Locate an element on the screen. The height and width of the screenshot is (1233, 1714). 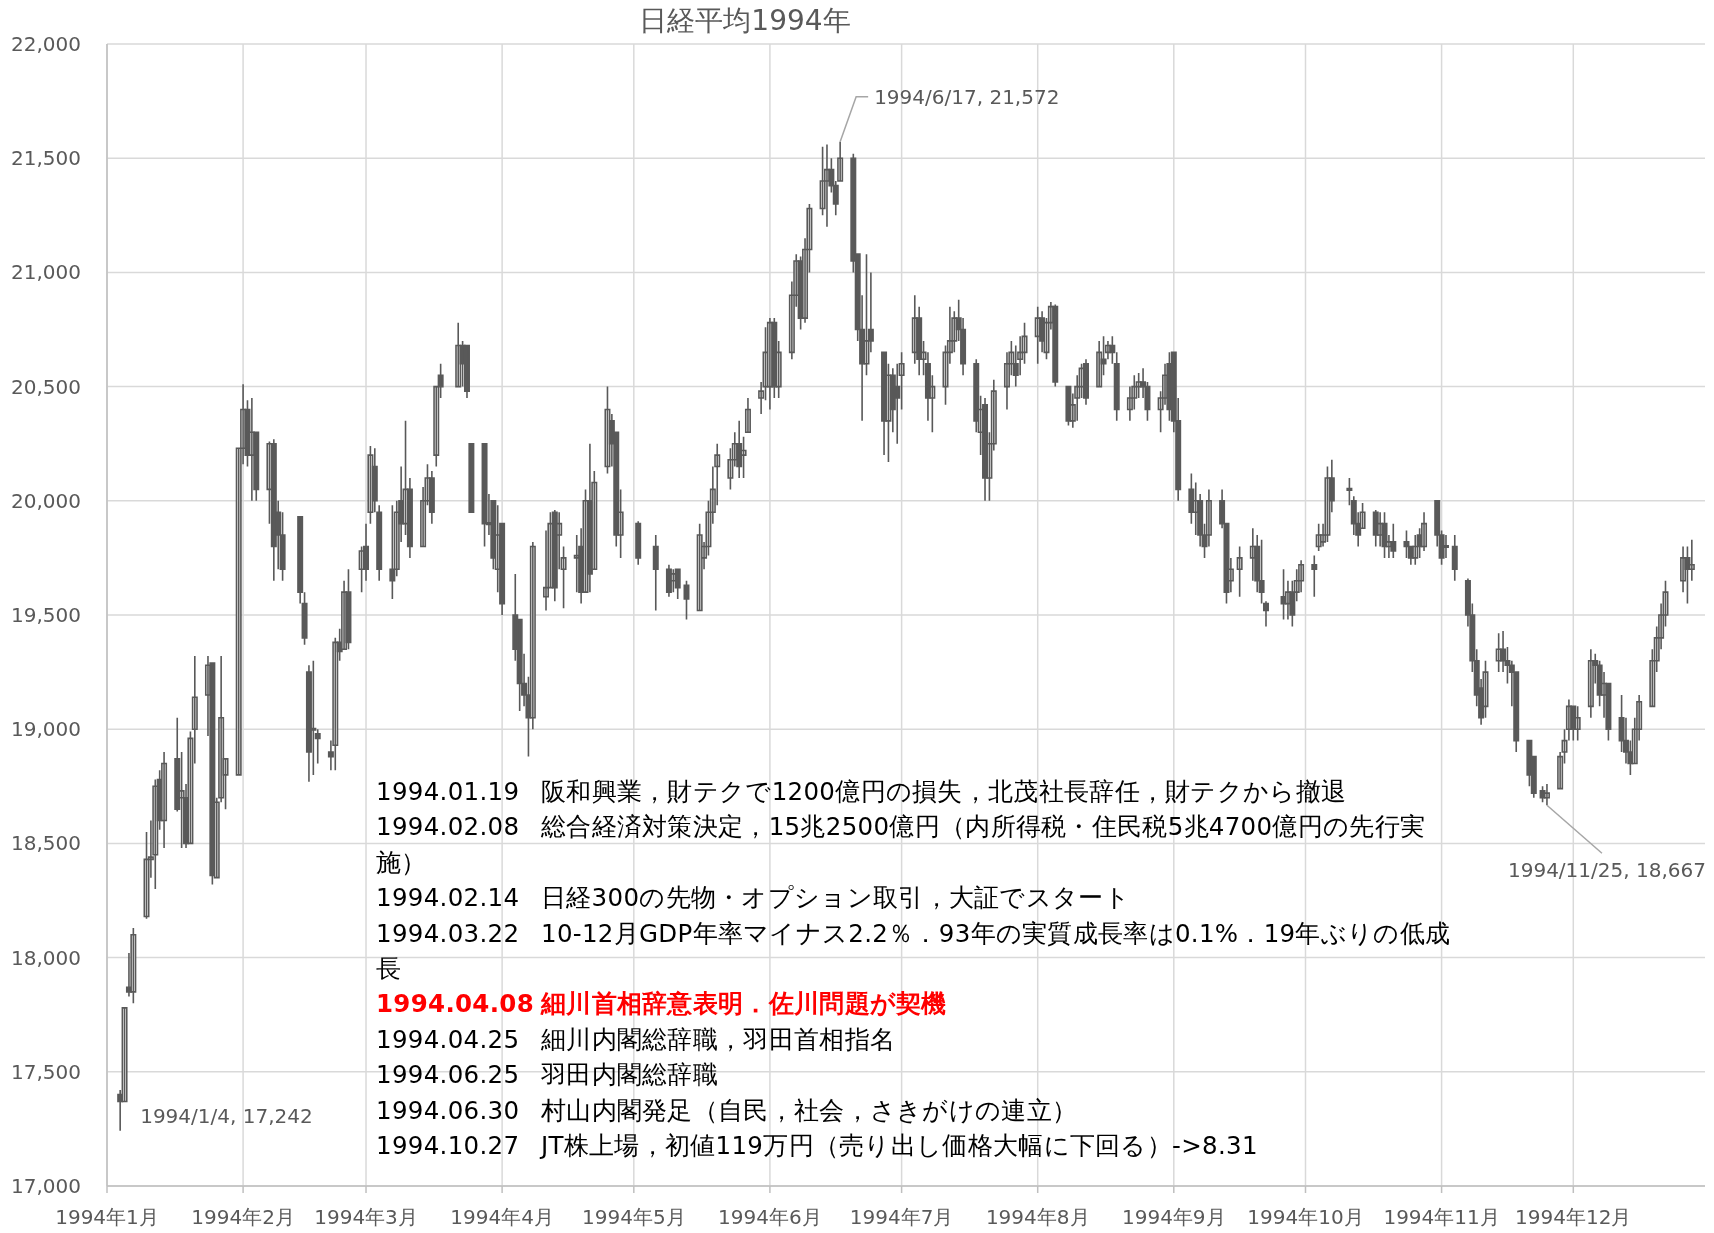
annotation: 1994.02.14 日経300の先物・オプション取引，大証でスタート is located at coordinates (753, 898).